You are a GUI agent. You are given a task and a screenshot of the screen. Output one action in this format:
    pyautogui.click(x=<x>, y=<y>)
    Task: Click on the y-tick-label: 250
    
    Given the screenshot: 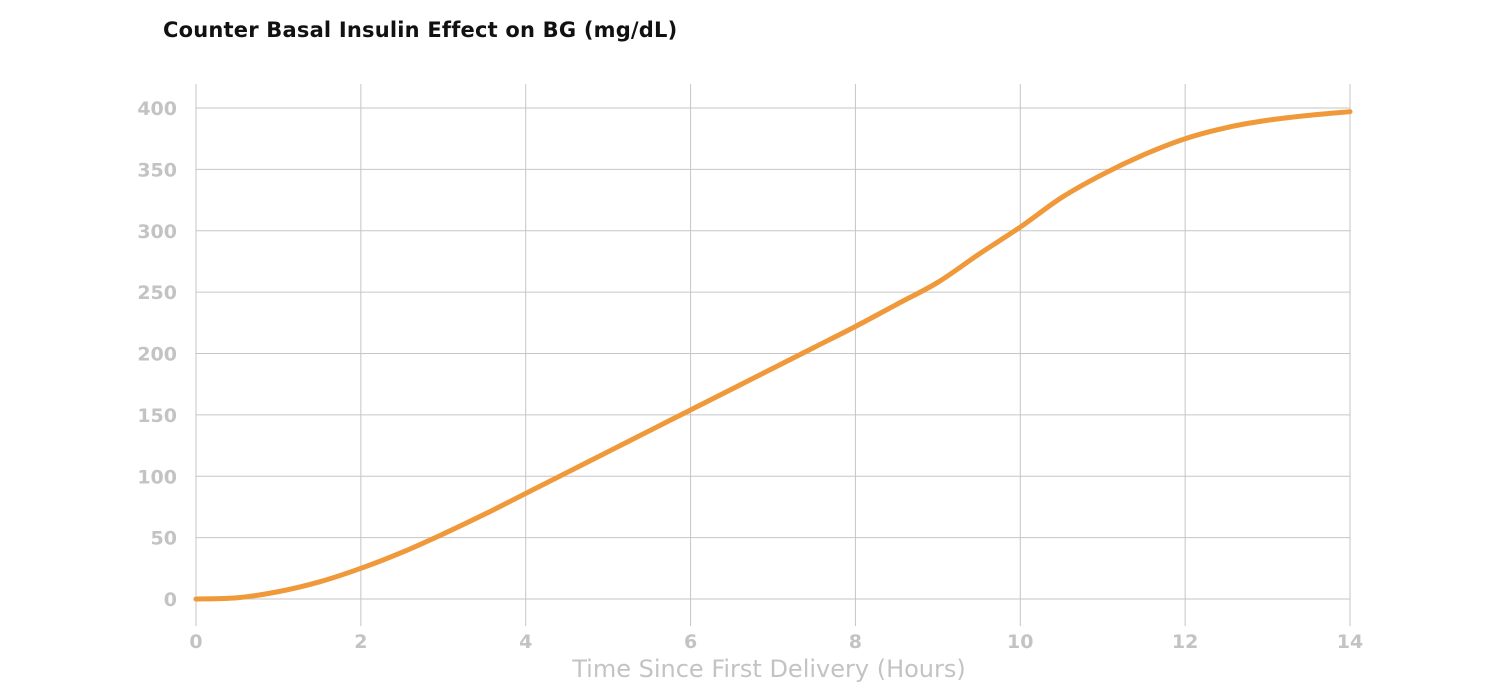 What is the action you would take?
    pyautogui.click(x=157, y=293)
    